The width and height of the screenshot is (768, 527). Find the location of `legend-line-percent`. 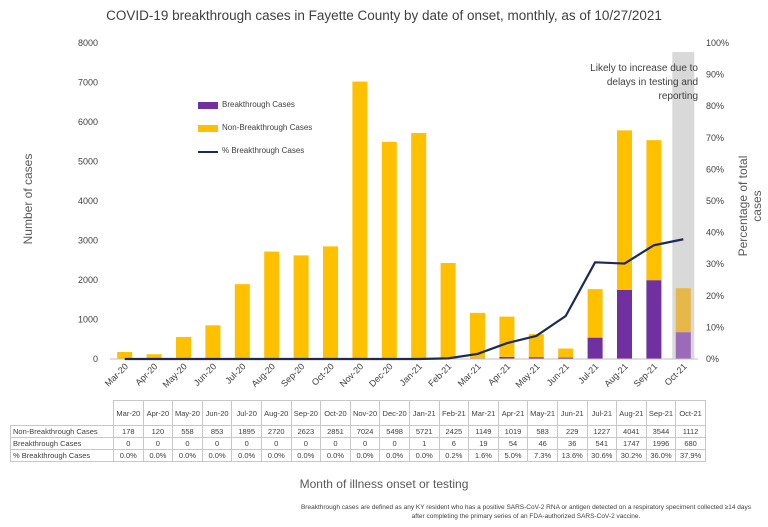

legend-line-percent is located at coordinates (208, 152).